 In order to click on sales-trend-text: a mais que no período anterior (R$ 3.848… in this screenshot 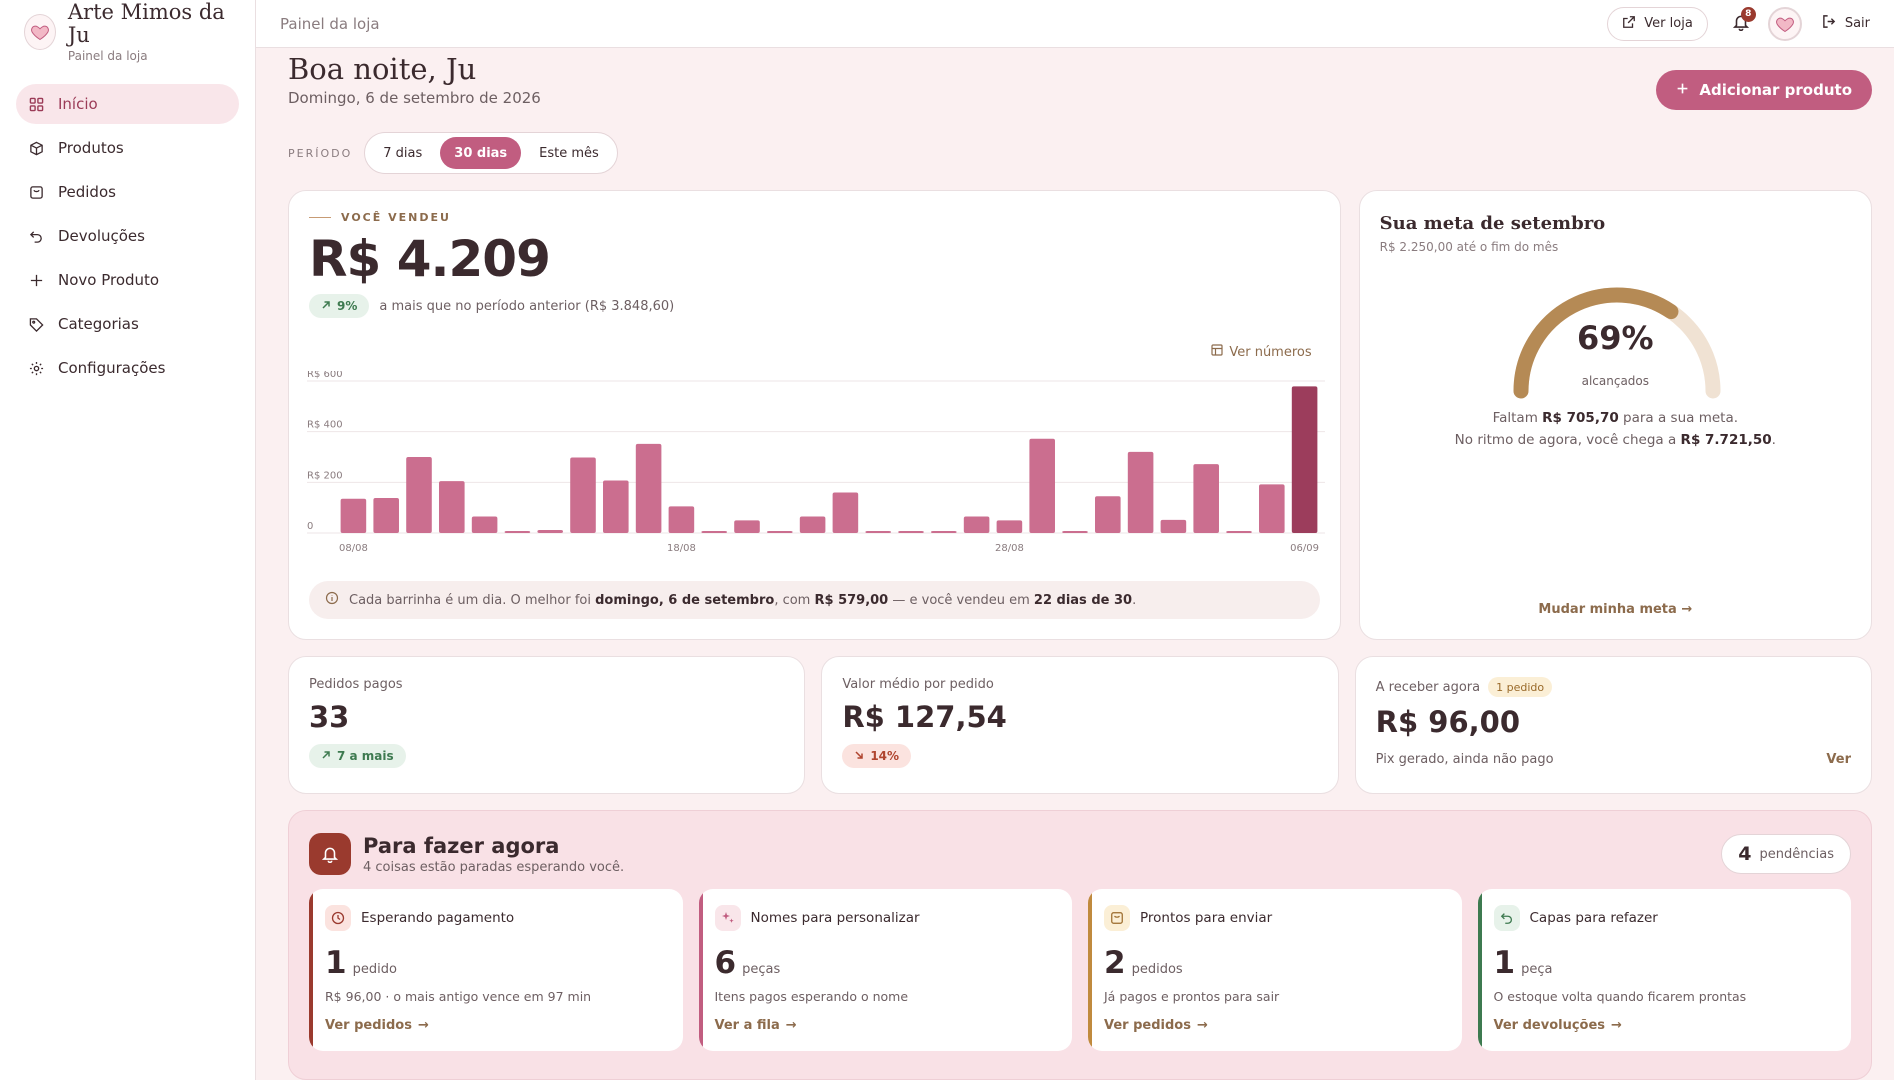, I will do `click(527, 306)`.